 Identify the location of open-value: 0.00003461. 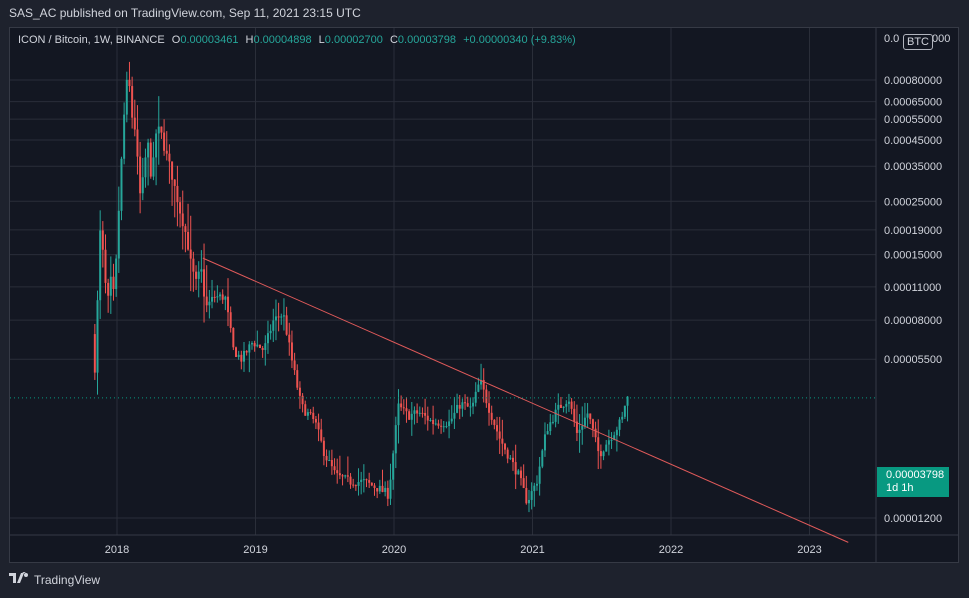
(209, 40).